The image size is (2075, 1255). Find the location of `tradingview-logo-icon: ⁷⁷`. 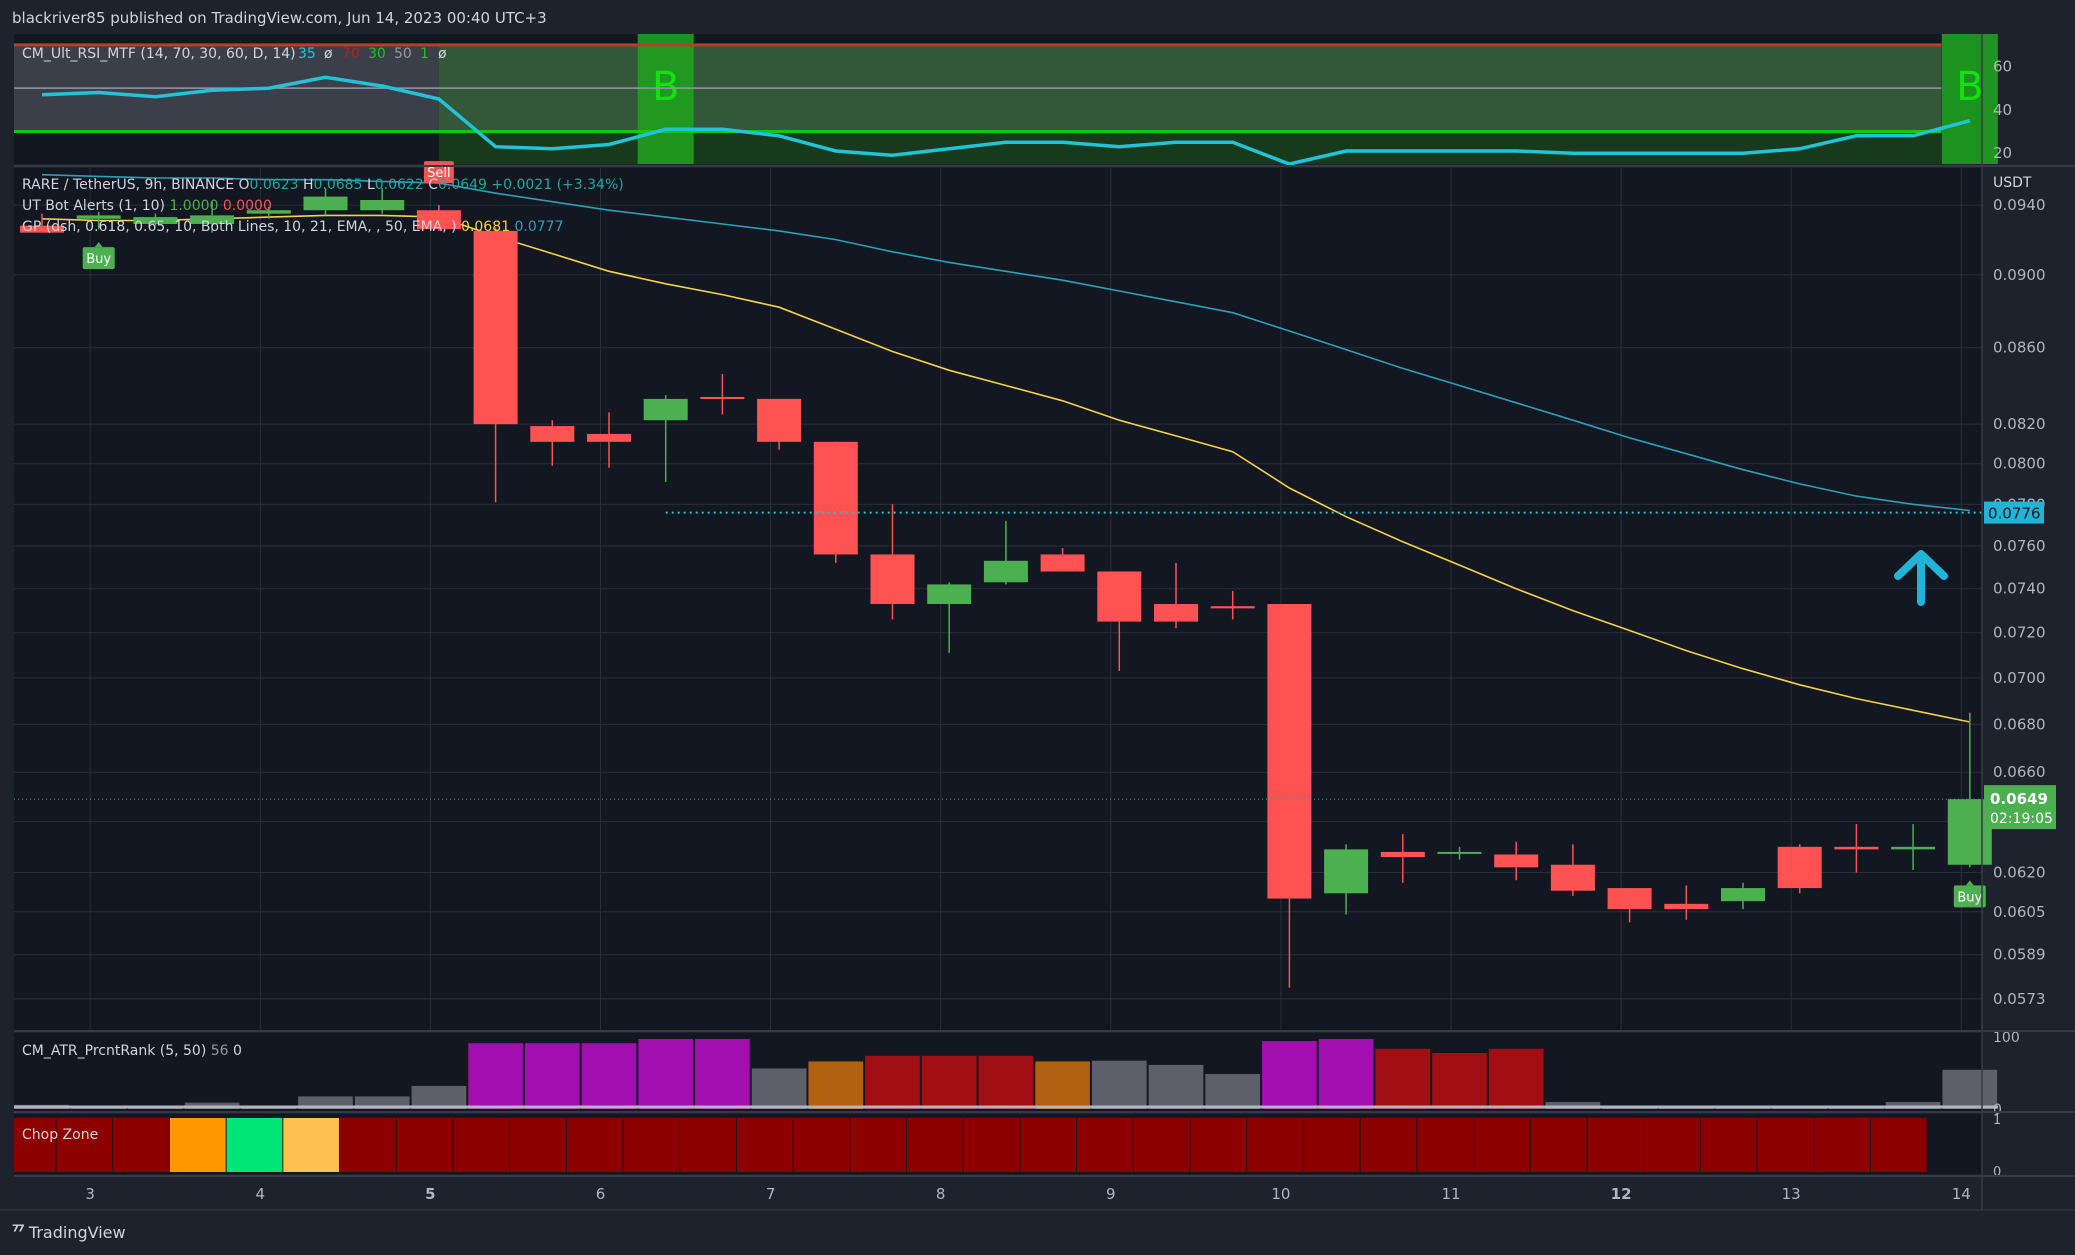

tradingview-logo-icon: ⁷⁷ is located at coordinates (18, 1232).